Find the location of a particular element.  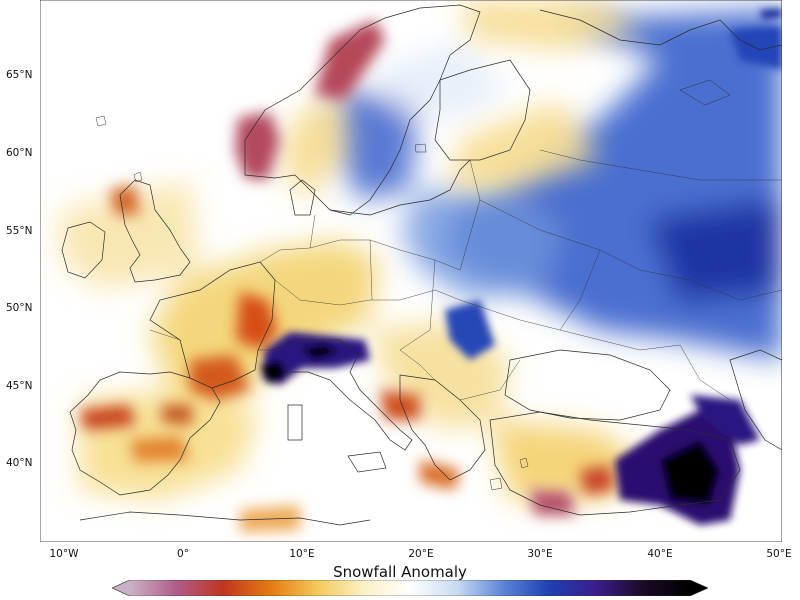

colorbar-extend-high is located at coordinates (699, 588).